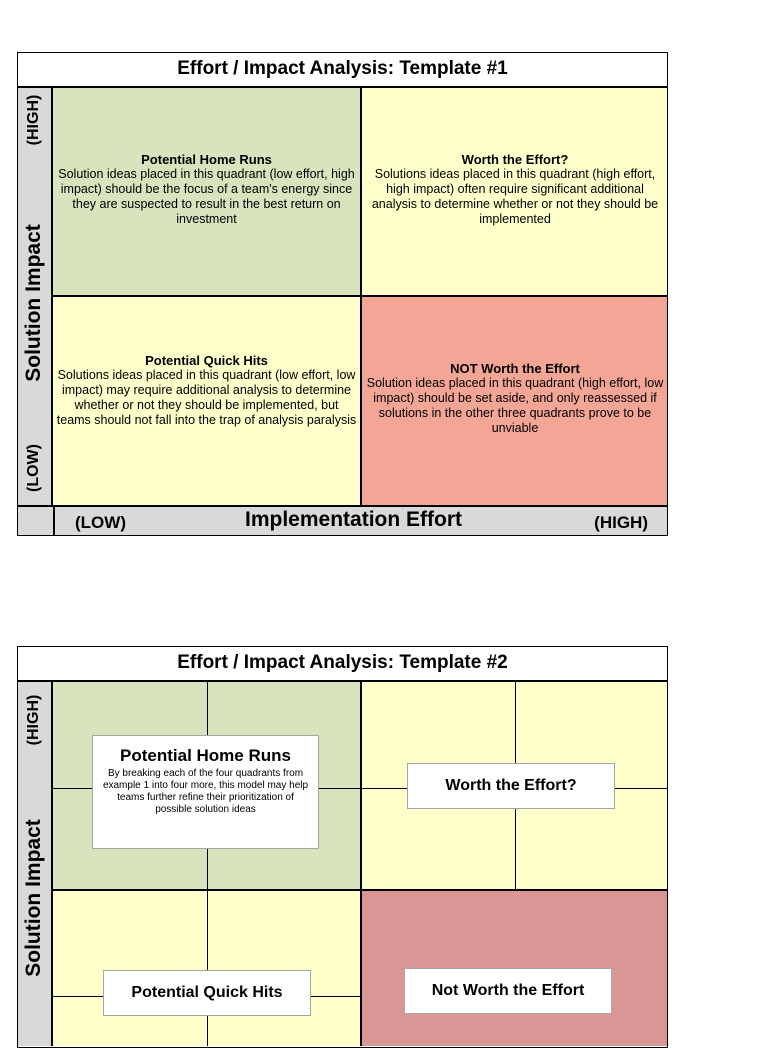  I want to click on not-worth-label-box: Not Worth the Effort, so click(508, 991).